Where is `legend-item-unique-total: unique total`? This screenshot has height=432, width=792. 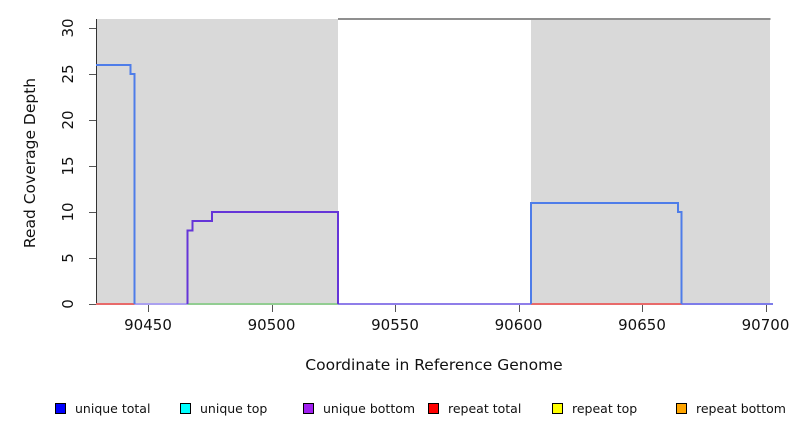
legend-item-unique-total: unique total is located at coordinates (102, 408).